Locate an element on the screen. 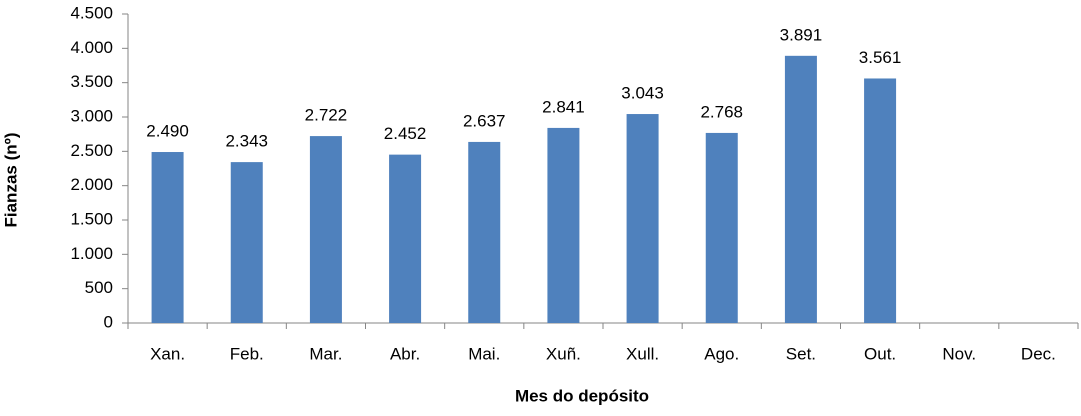 The image size is (1081, 416). x-tick-label: Mai. is located at coordinates (484, 353).